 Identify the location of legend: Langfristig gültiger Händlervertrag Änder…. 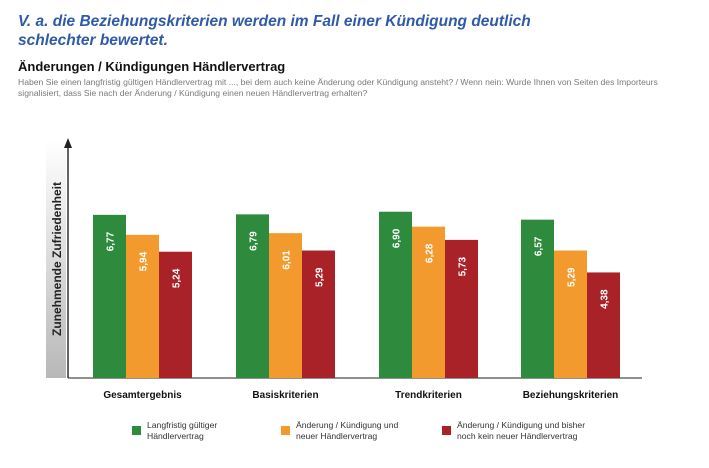
(354, 440).